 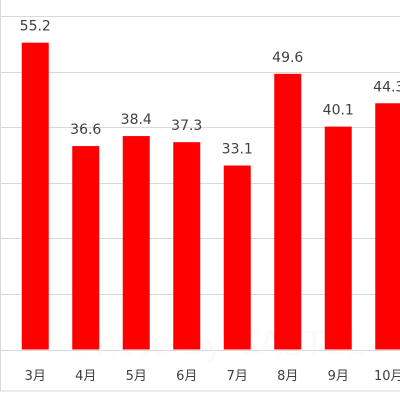 What do you see at coordinates (186, 126) in the screenshot?
I see `data-label: 37.3` at bounding box center [186, 126].